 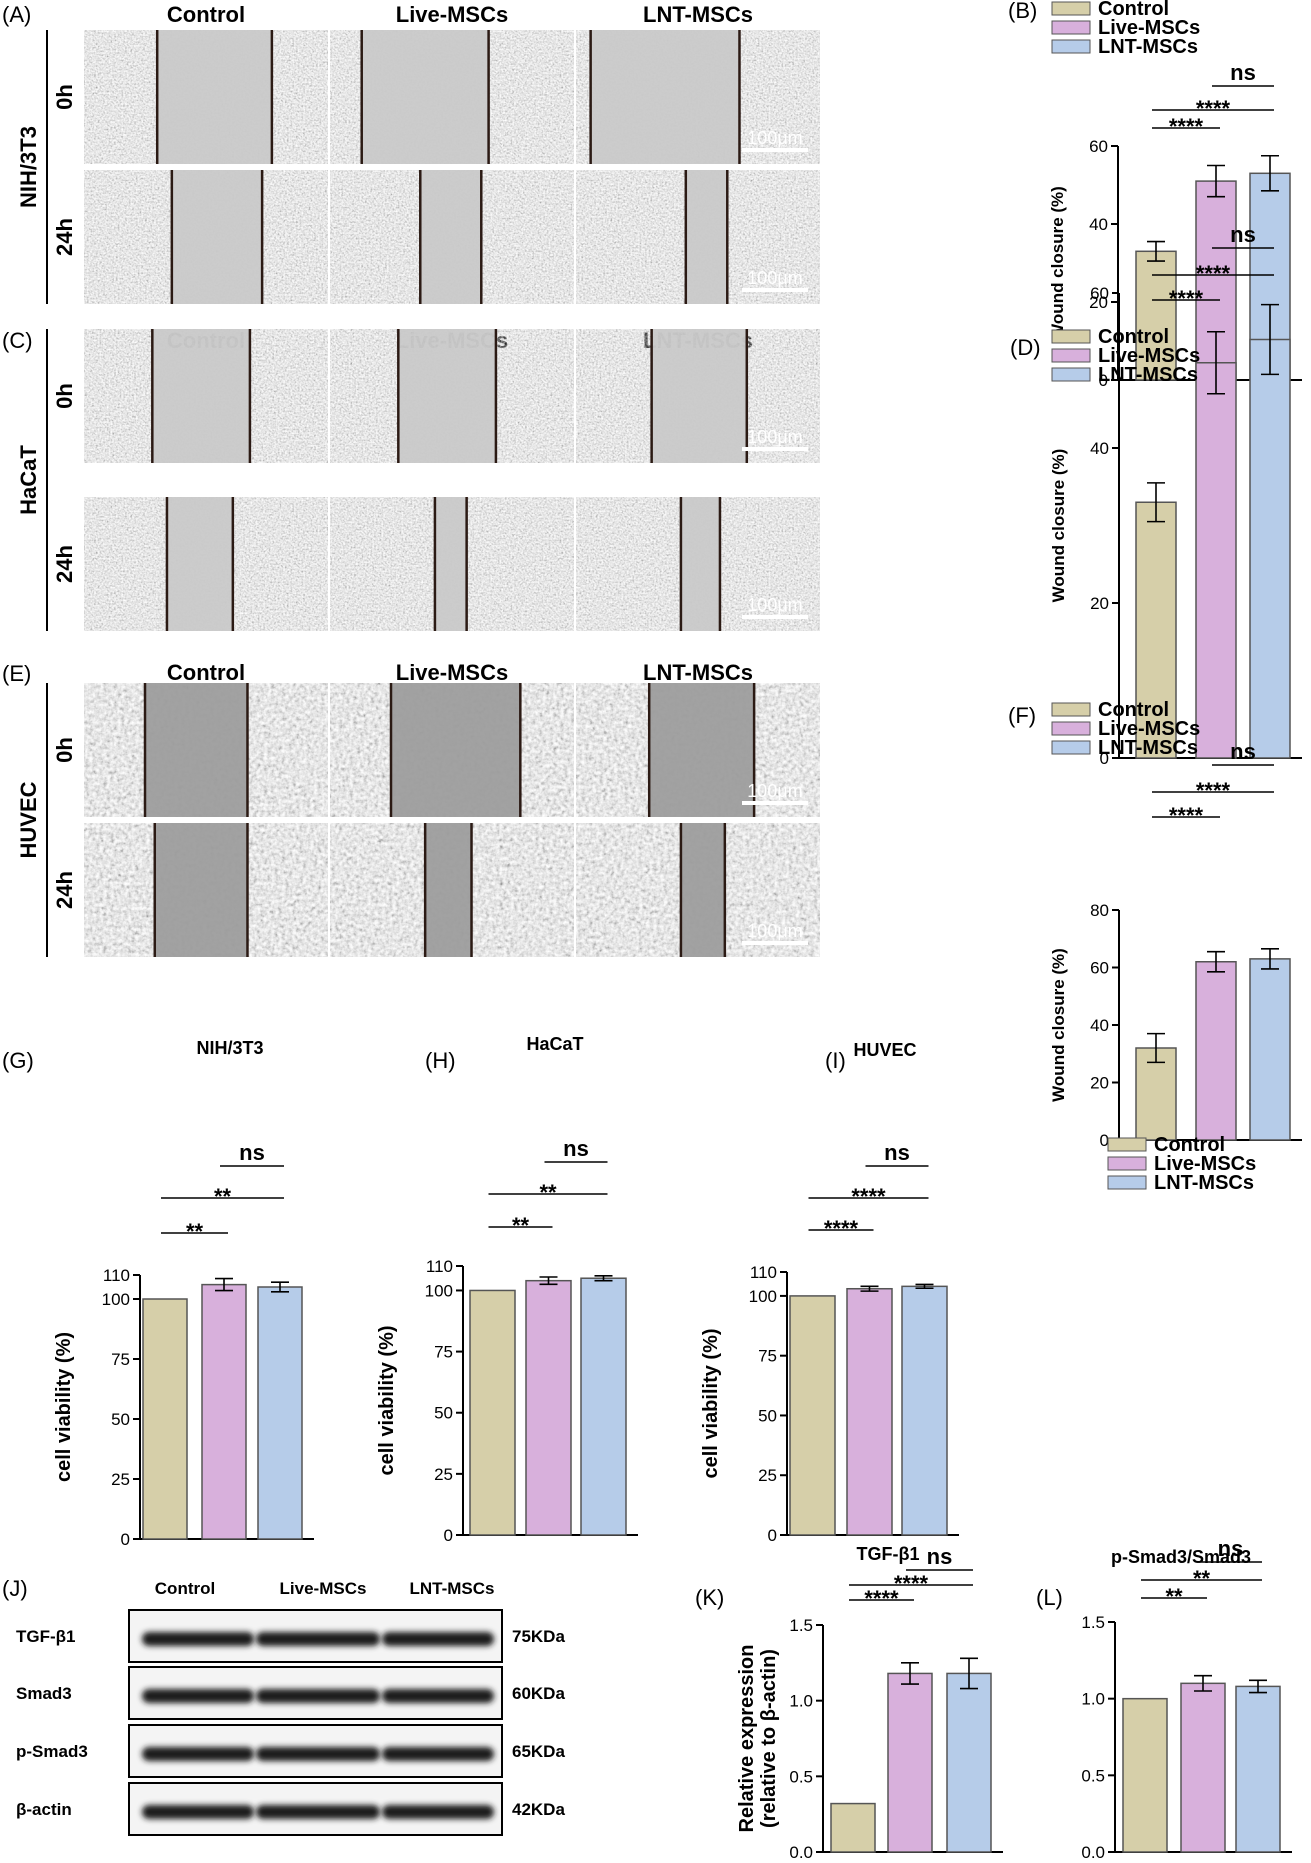 I want to click on y-tick-label: 80, so click(x=1099, y=910).